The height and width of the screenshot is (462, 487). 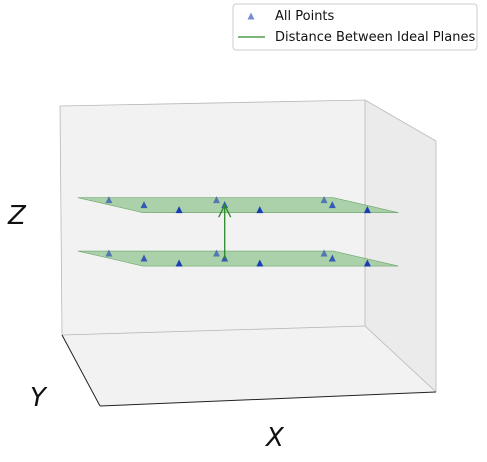 What do you see at coordinates (375, 37) in the screenshot?
I see `legend-label-distance: Distance Between Ideal Planes` at bounding box center [375, 37].